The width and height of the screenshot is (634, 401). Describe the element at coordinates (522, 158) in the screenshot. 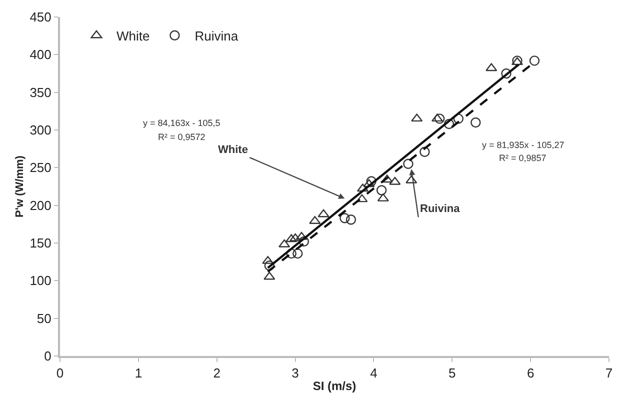

I see `annotation: R² = 0,9857` at that location.